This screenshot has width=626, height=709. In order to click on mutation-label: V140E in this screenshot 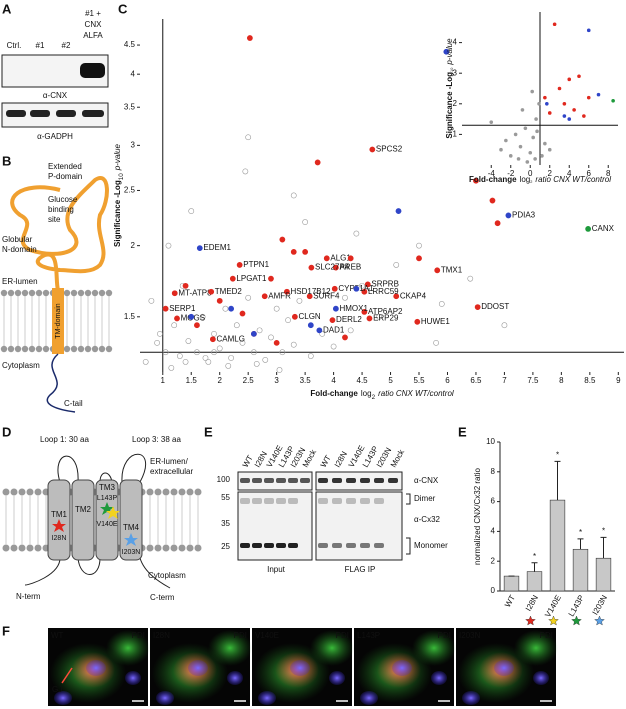, I will do `click(106, 524)`.